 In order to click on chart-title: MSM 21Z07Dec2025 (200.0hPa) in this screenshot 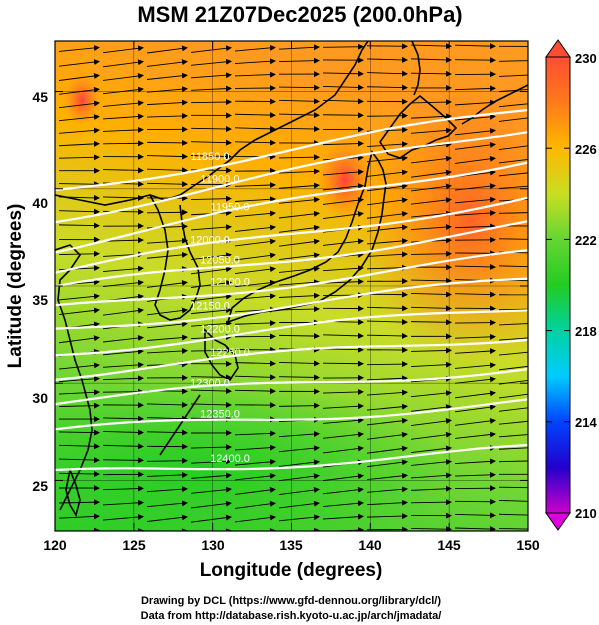, I will do `click(299, 14)`.